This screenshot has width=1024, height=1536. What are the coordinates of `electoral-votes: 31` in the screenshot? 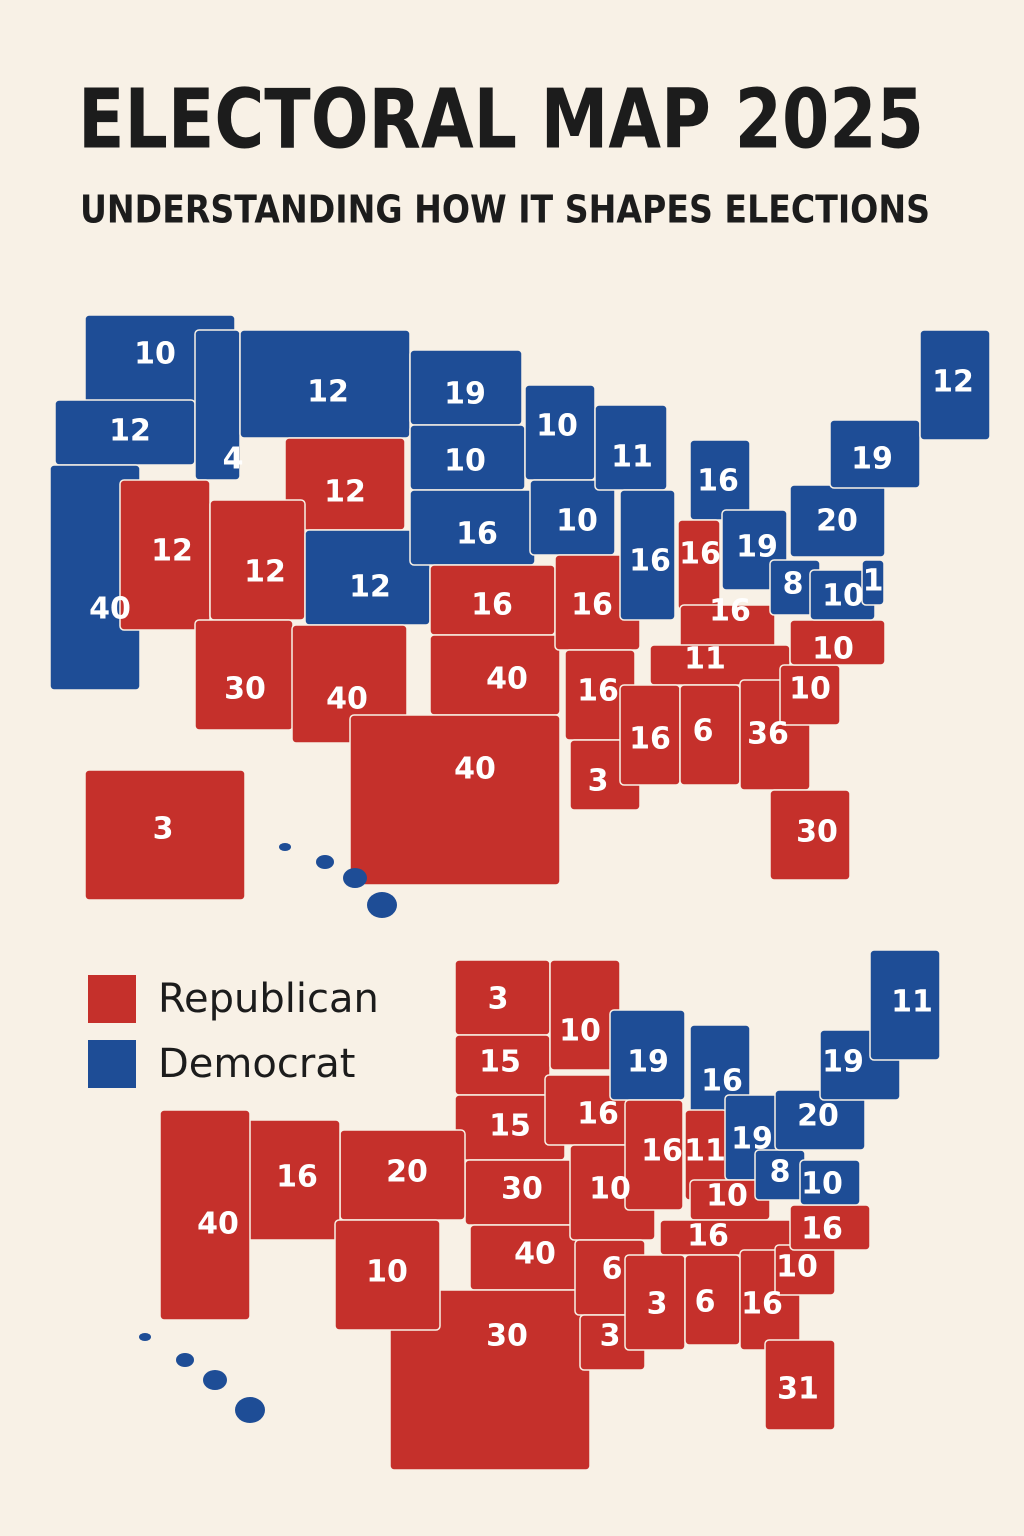 It's located at (798, 1389).